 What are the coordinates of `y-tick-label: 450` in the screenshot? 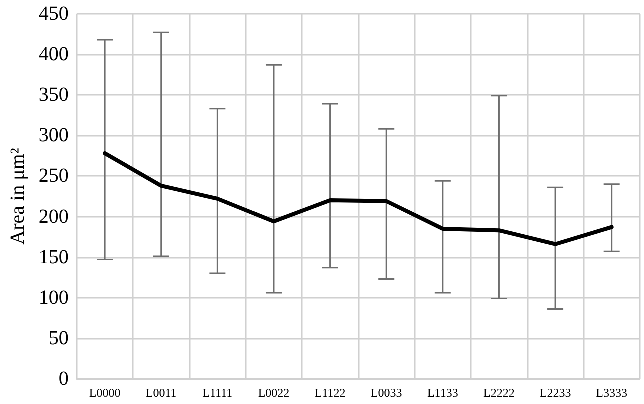 It's located at (53, 14).